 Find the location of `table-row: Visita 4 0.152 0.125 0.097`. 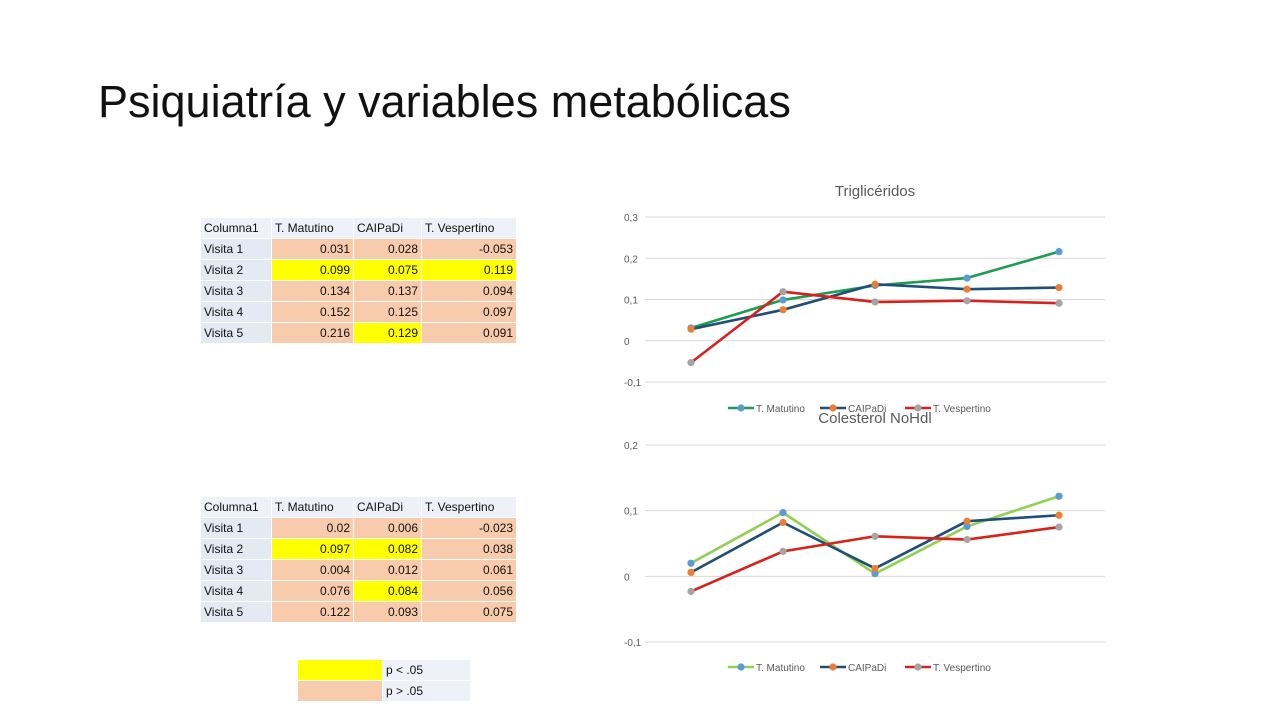

table-row: Visita 4 0.152 0.125 0.097 is located at coordinates (358, 312).